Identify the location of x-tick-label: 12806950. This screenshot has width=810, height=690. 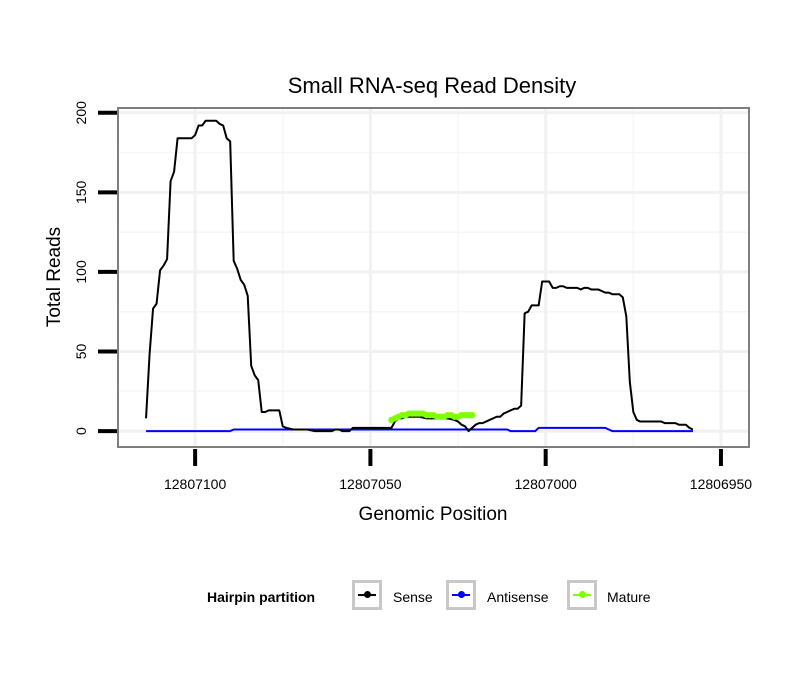
(721, 484).